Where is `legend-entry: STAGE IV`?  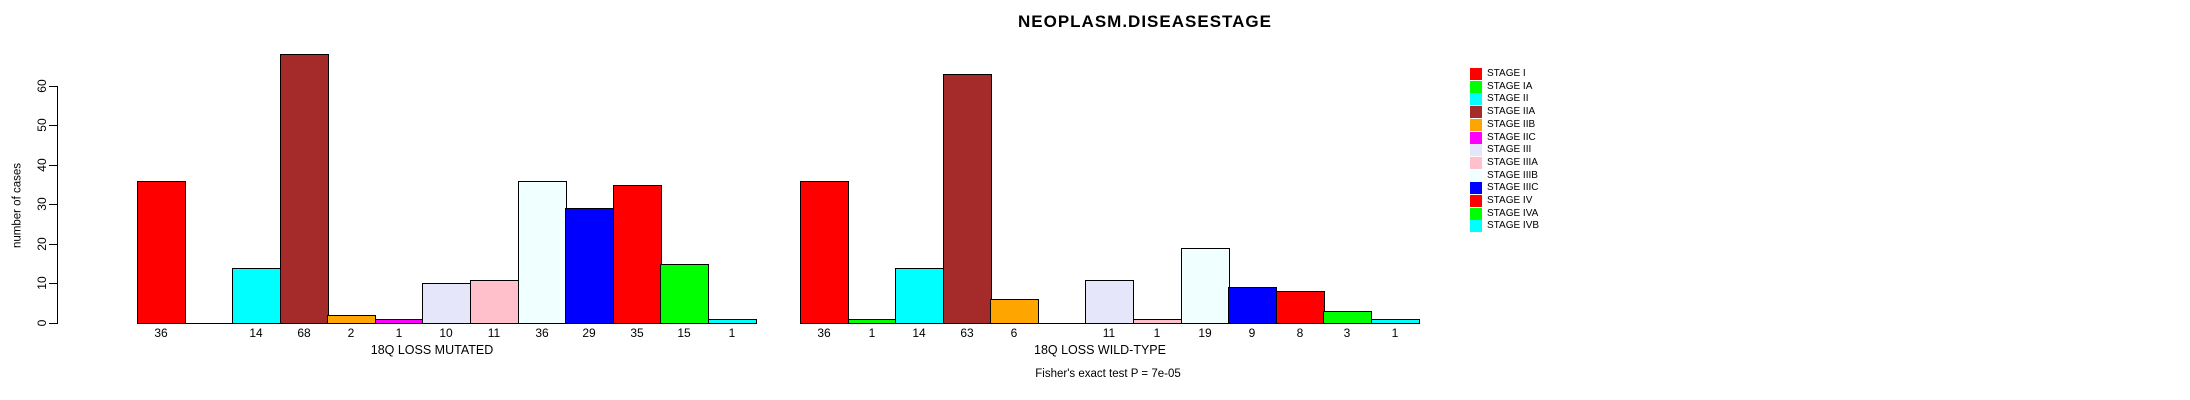 legend-entry: STAGE IV is located at coordinates (1530, 201).